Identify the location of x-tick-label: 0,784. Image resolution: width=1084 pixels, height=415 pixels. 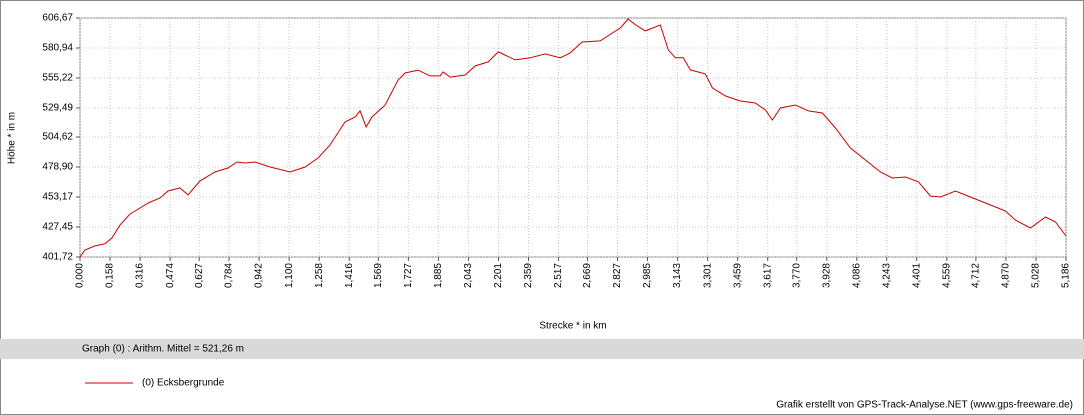
(229, 275).